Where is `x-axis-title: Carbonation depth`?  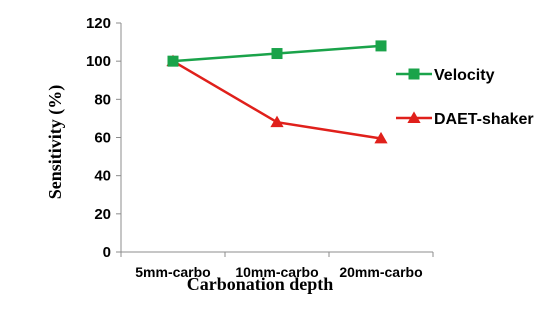
x-axis-title: Carbonation depth is located at coordinates (260, 284).